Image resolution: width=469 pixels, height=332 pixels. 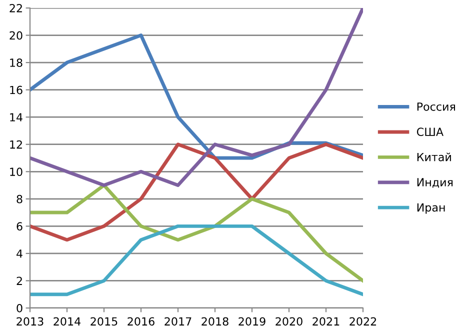 I want to click on x-tick-label: 2019, so click(x=252, y=321).